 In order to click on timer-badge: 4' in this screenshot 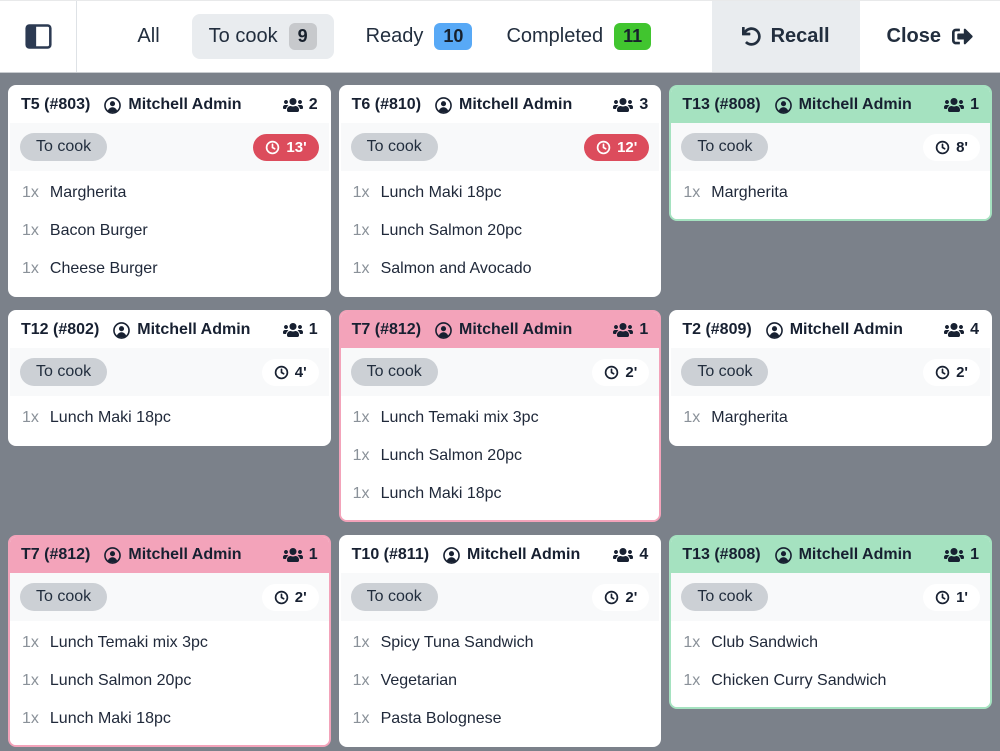, I will do `click(290, 372)`.